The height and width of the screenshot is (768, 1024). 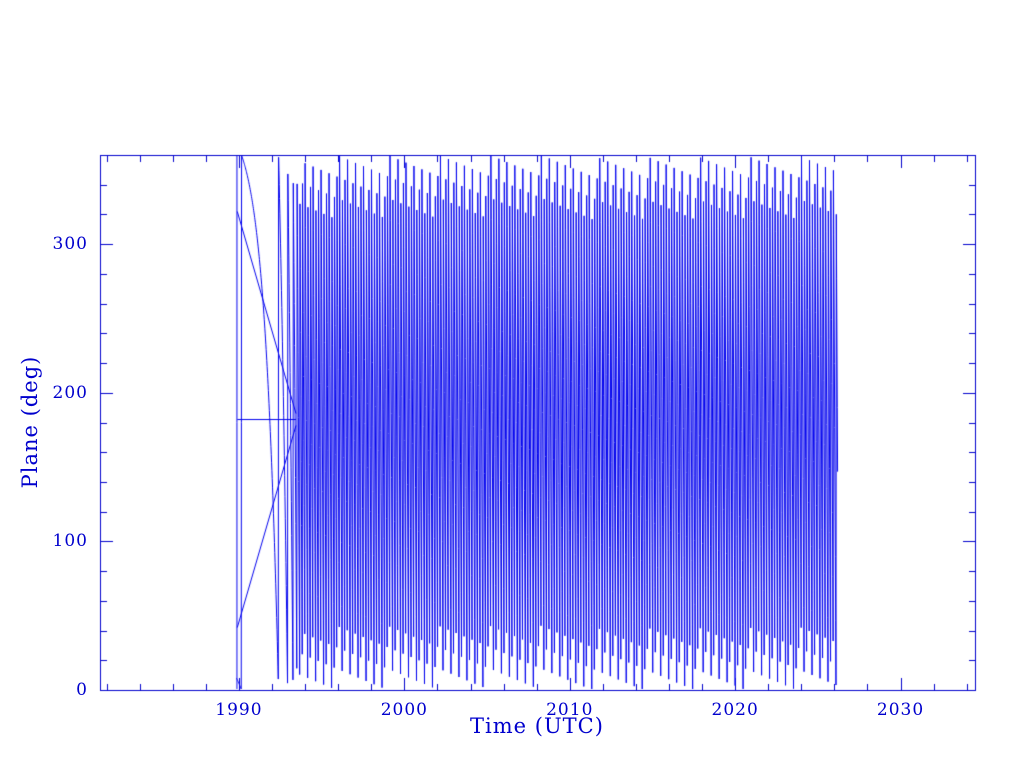 What do you see at coordinates (537, 726) in the screenshot?
I see `x-axis-label: Time (UTC)` at bounding box center [537, 726].